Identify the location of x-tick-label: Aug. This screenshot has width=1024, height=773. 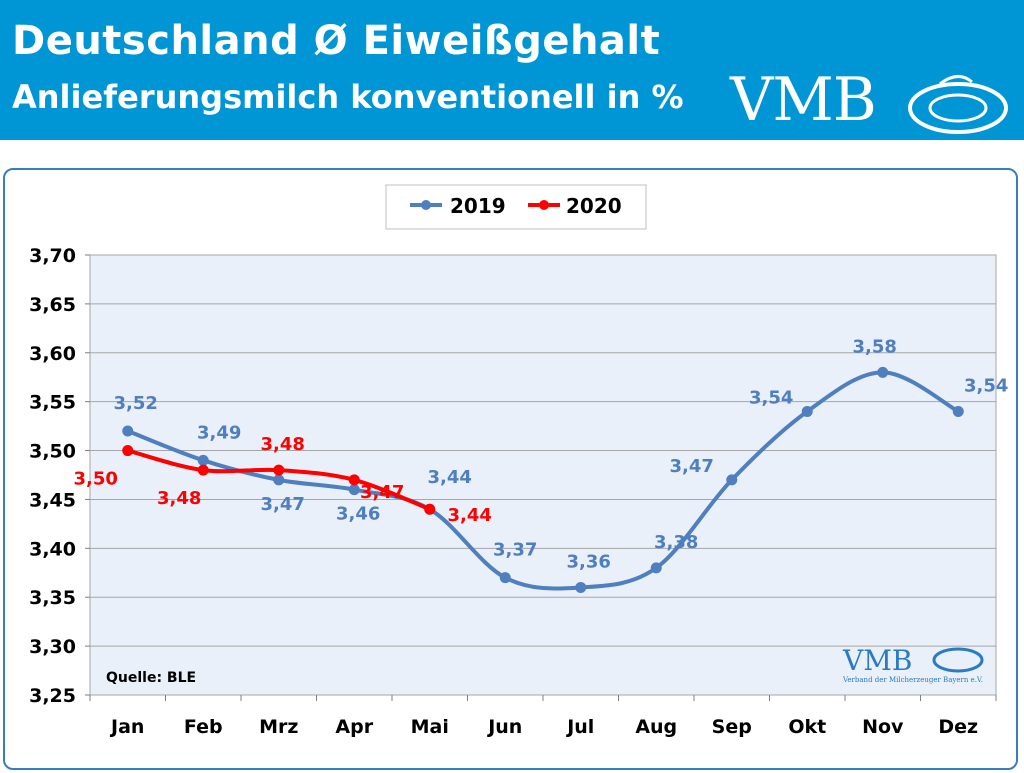
(656, 727).